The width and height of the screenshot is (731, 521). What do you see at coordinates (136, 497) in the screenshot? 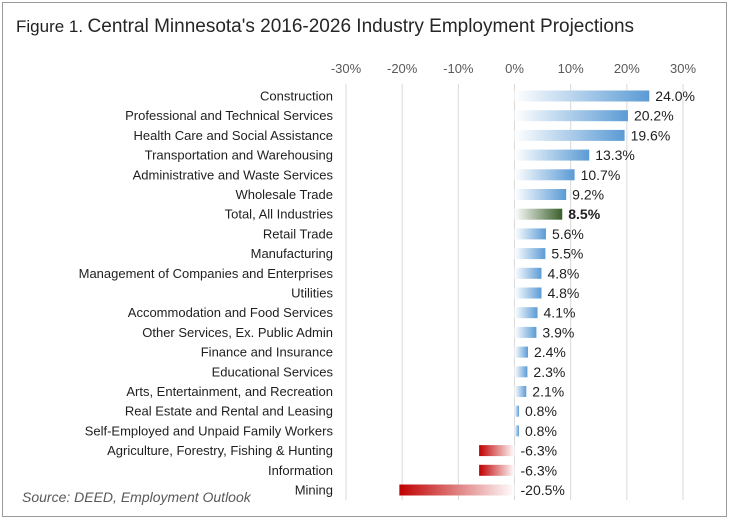
I see `source-note: Source: DEED, Employment Outlook` at bounding box center [136, 497].